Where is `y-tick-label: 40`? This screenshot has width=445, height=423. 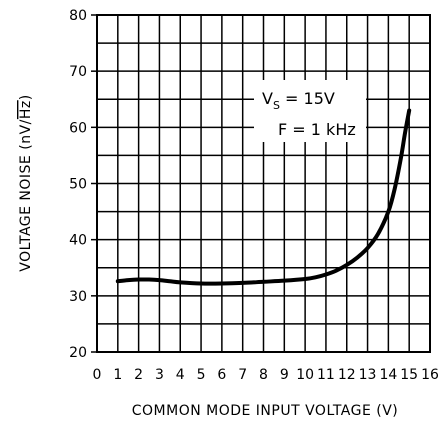 y-tick-label: 40 is located at coordinates (78, 241).